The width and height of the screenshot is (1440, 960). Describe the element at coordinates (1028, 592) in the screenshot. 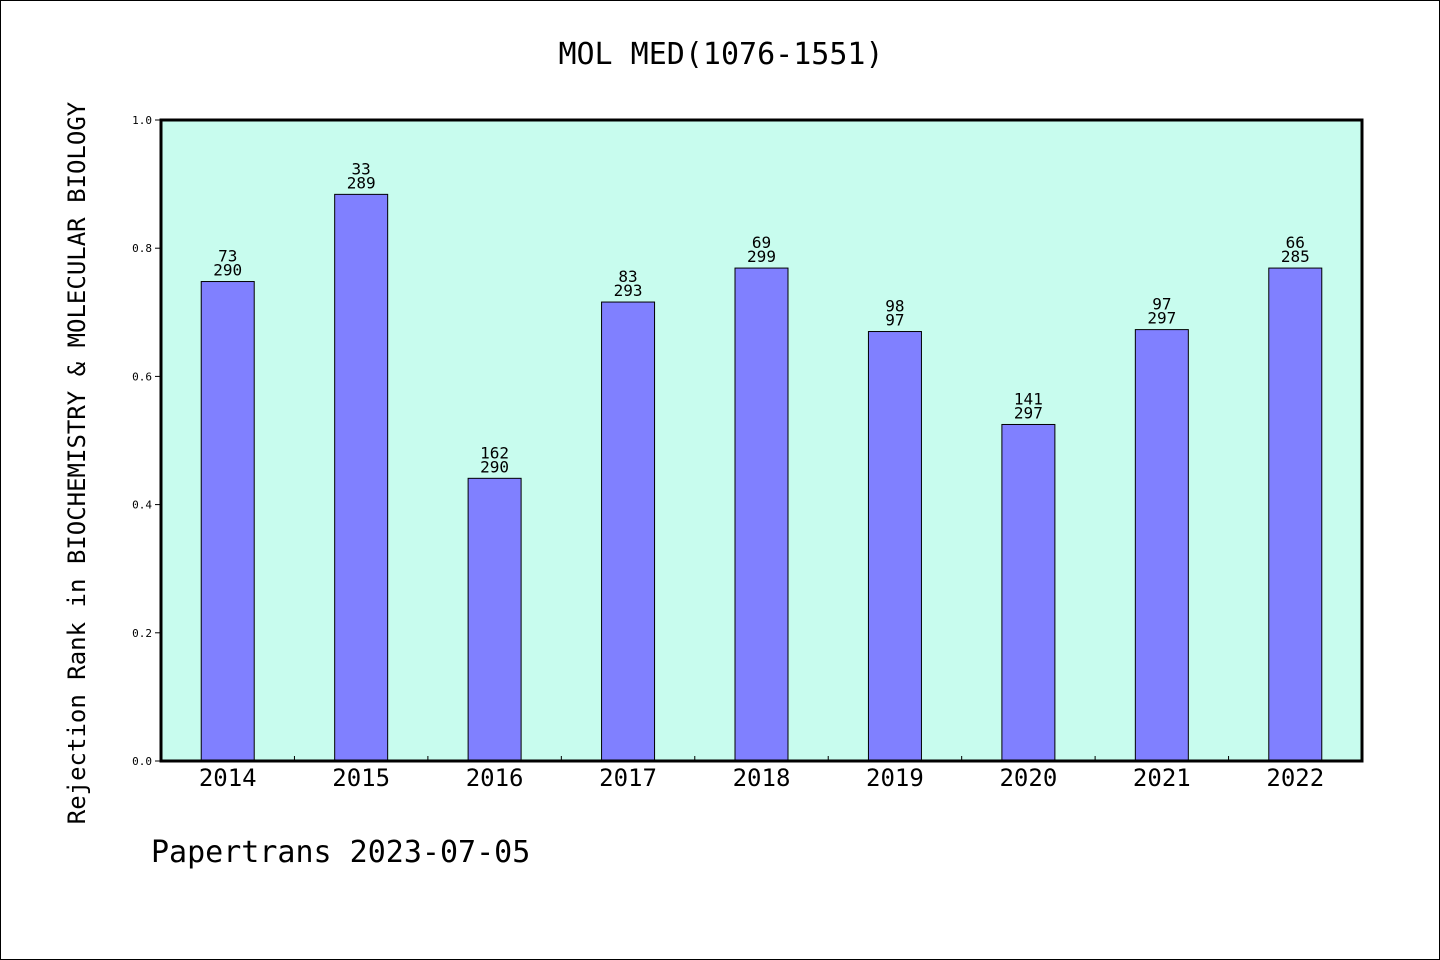

I see `bar-2020` at that location.